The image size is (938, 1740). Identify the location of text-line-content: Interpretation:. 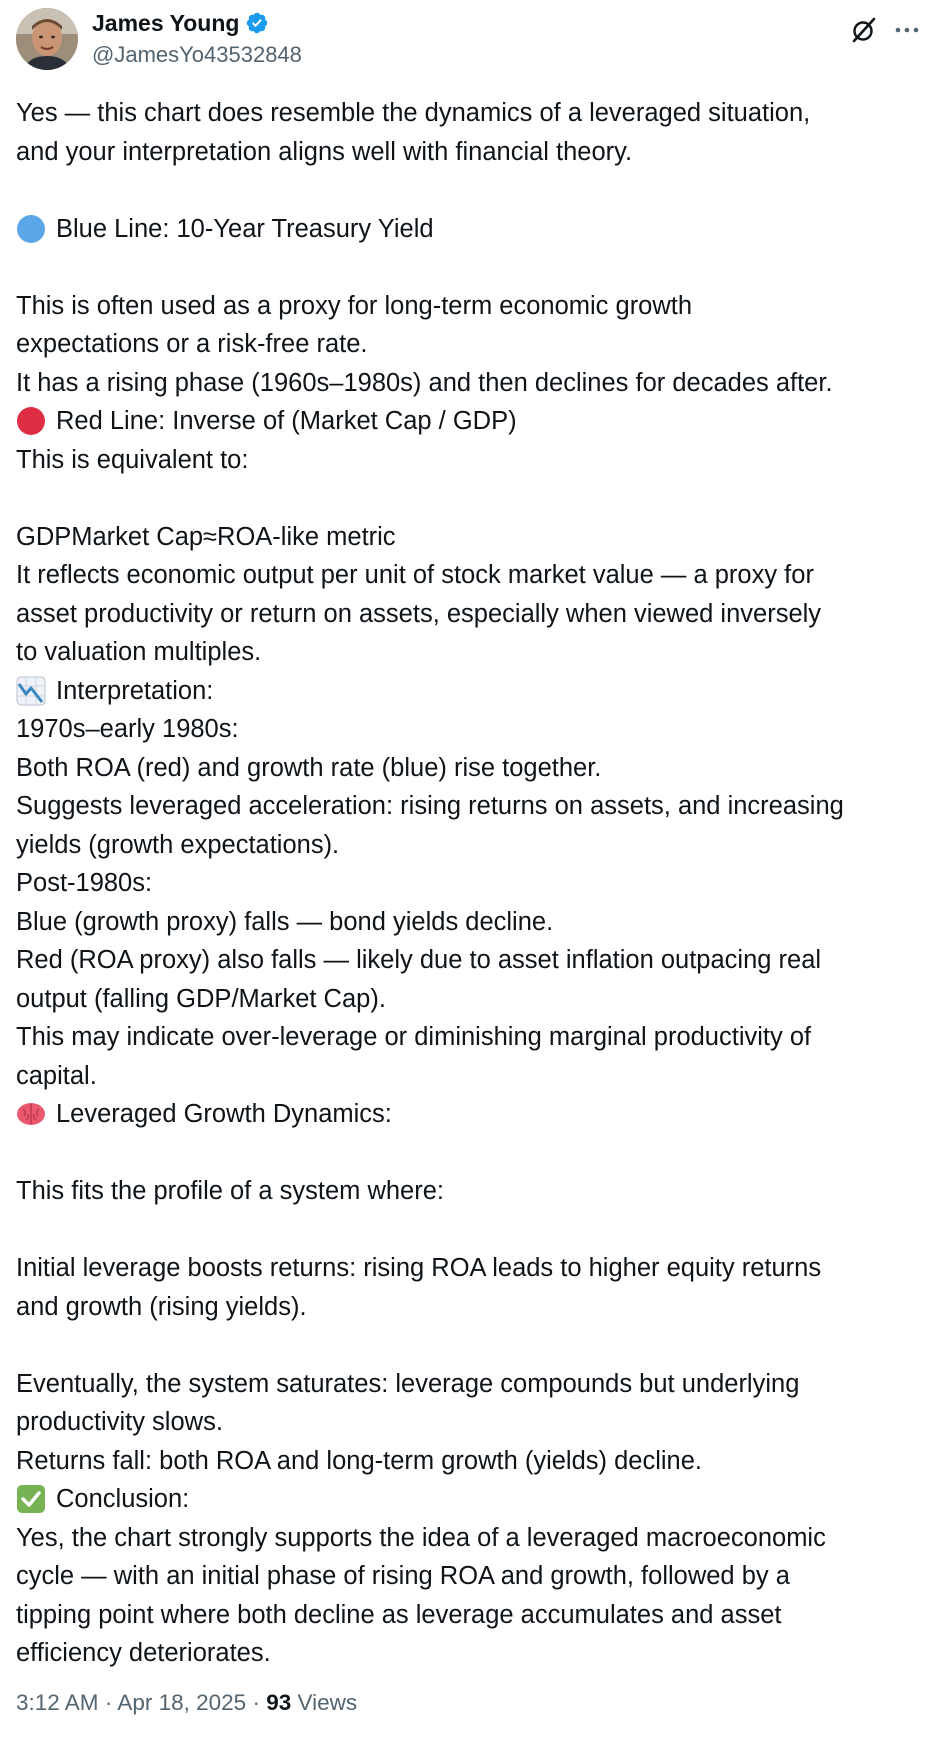
(135, 690).